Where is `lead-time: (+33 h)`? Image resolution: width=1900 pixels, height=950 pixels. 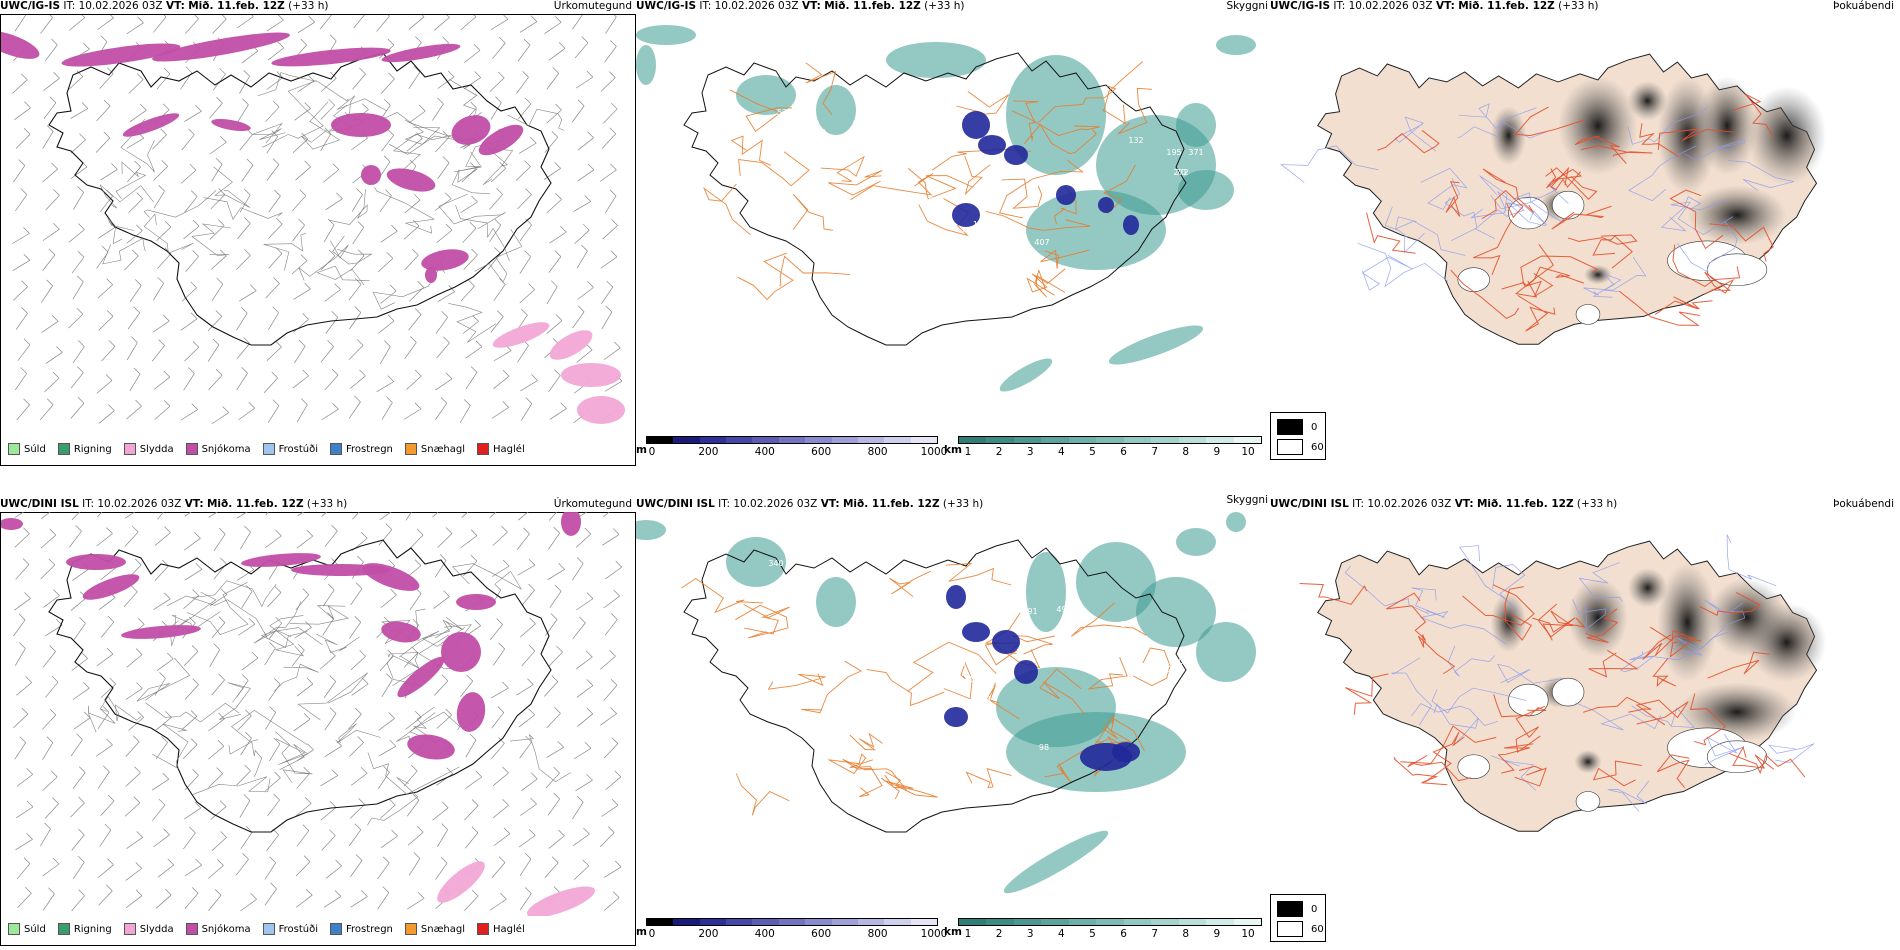
lead-time: (+33 h) is located at coordinates (308, 6).